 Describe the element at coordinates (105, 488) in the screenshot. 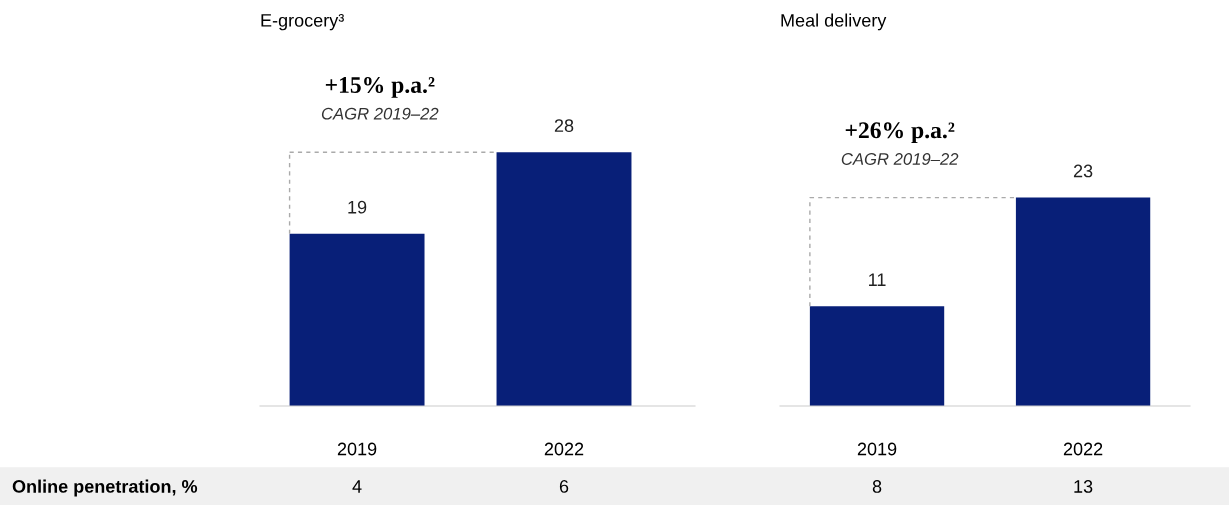

I see `text: Online penetration, %` at that location.